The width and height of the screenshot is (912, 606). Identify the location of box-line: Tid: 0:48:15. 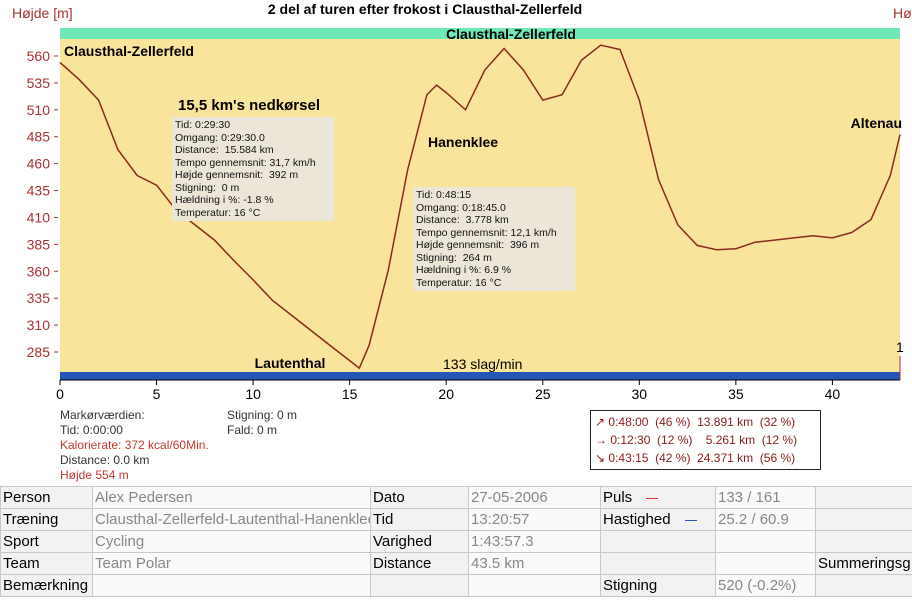
(444, 195).